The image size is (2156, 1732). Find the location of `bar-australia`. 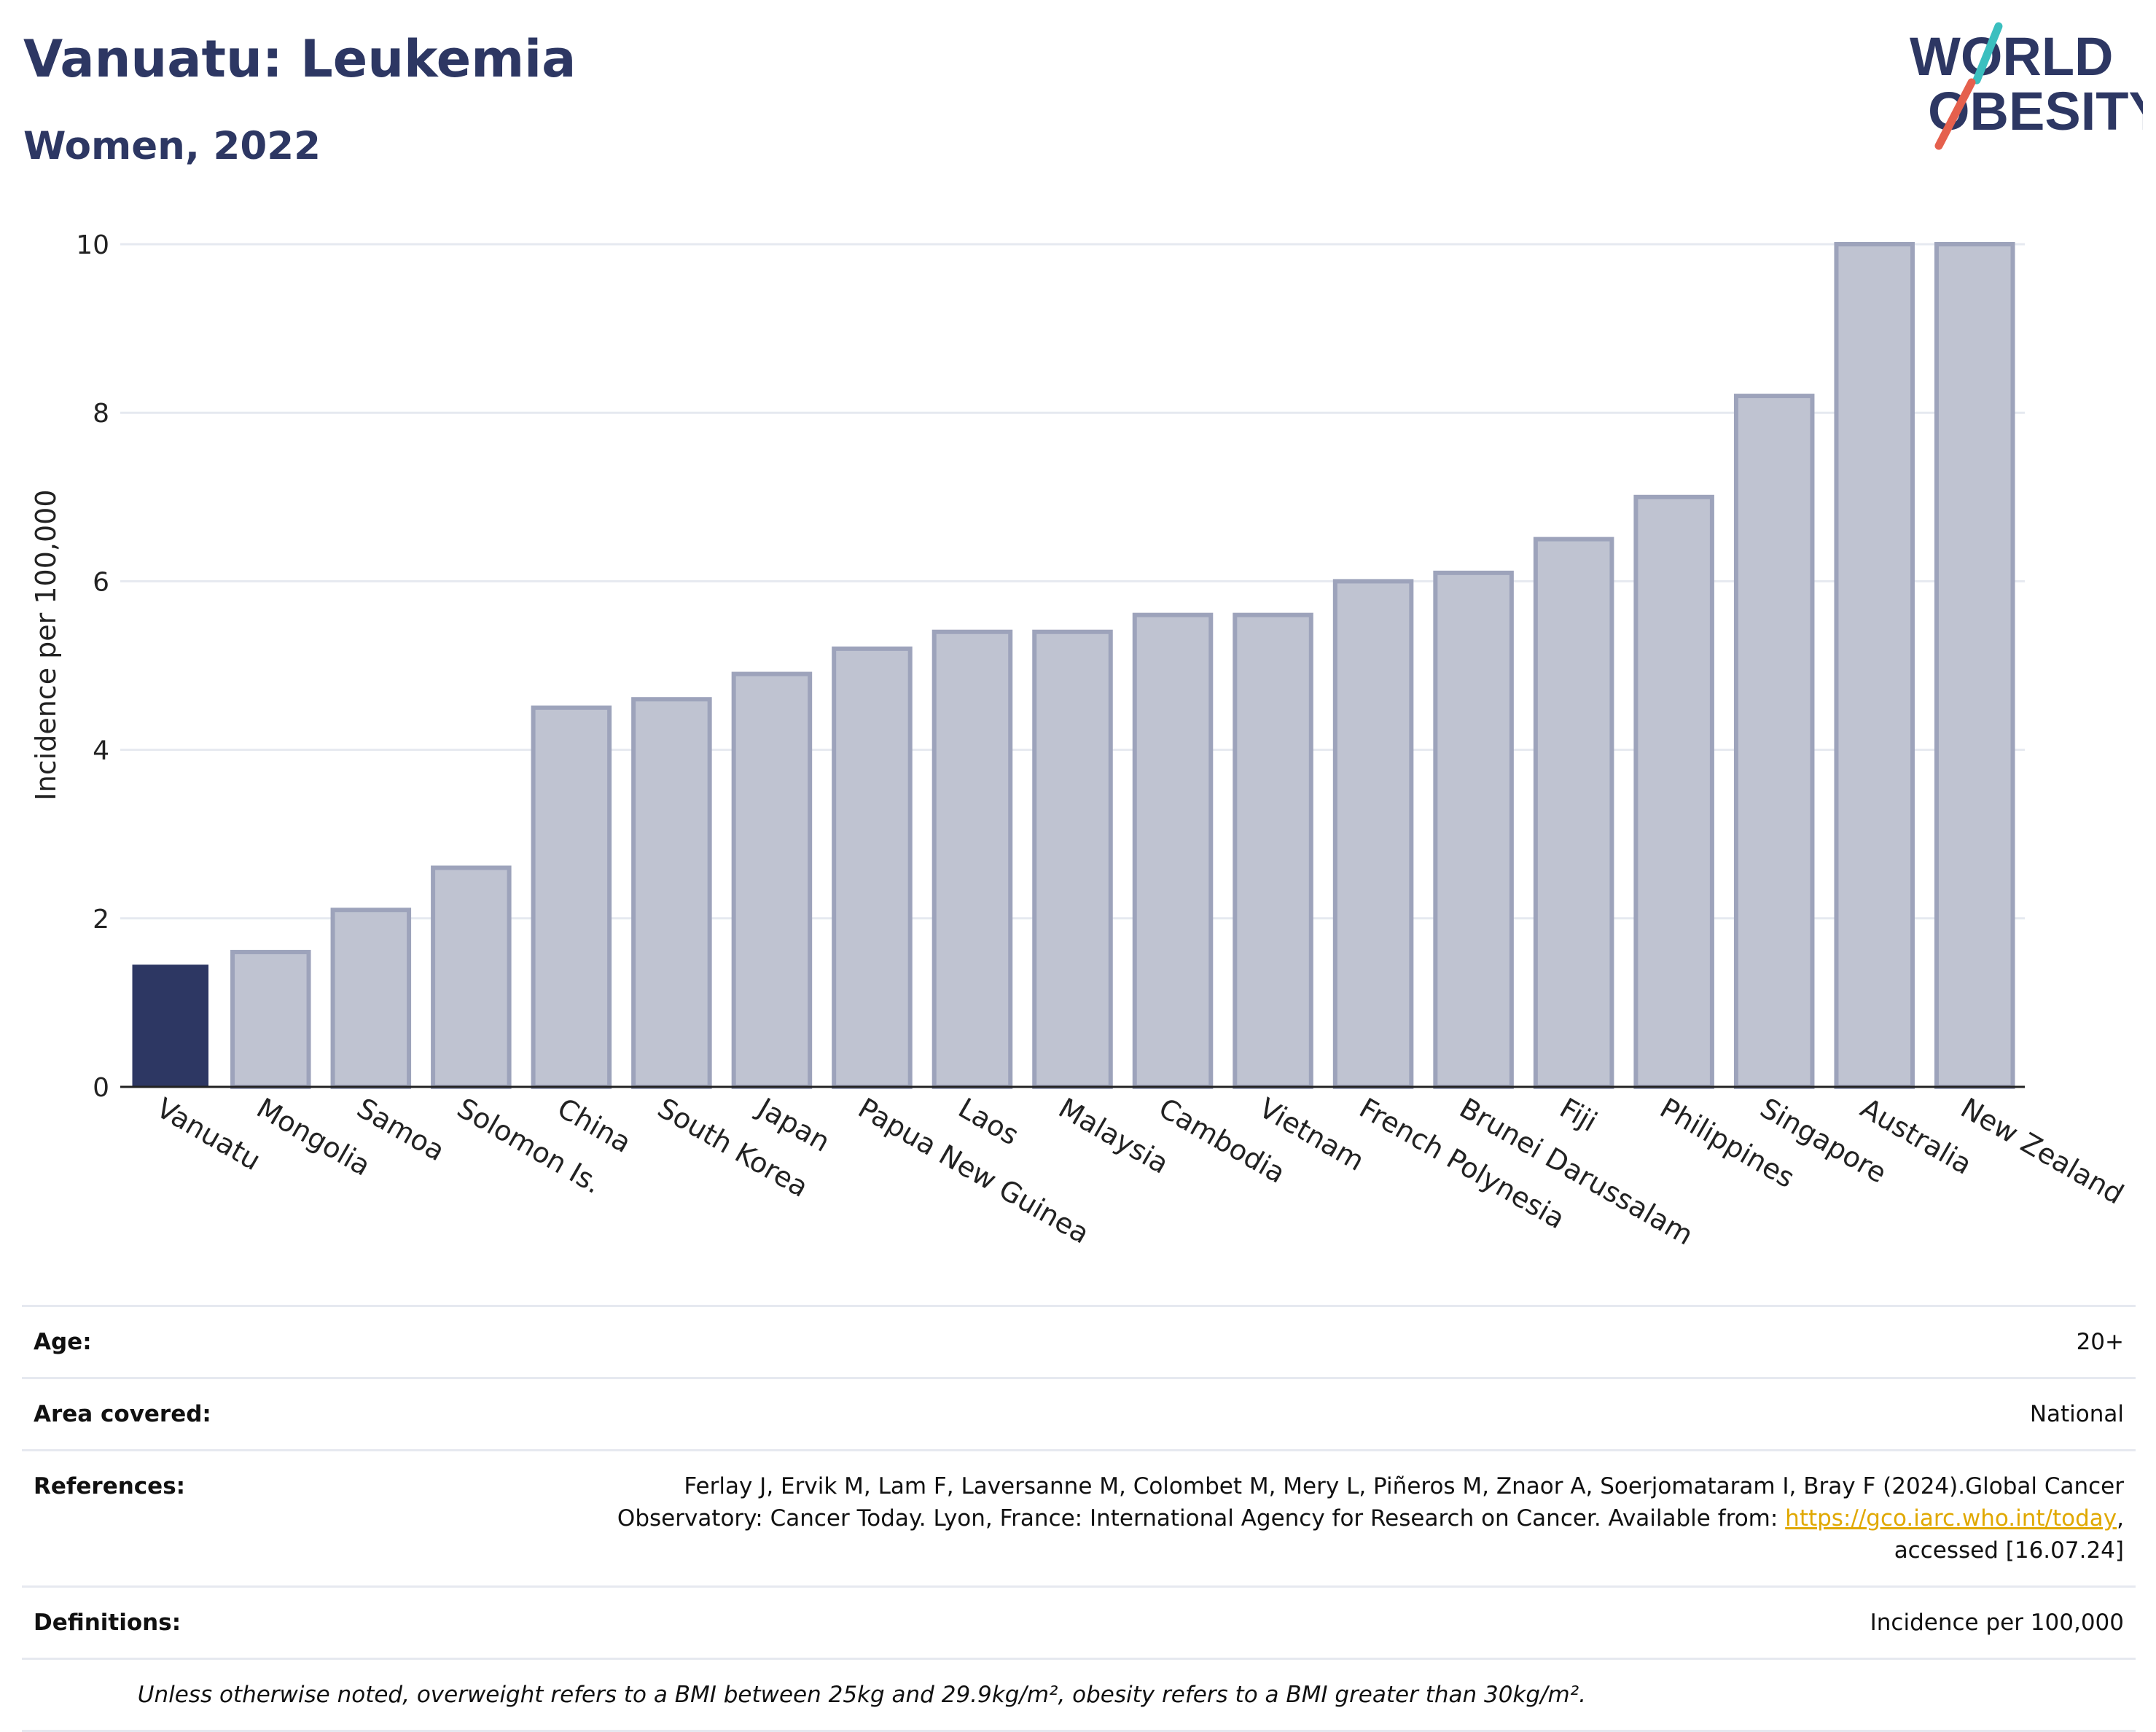

bar-australia is located at coordinates (1874, 665).